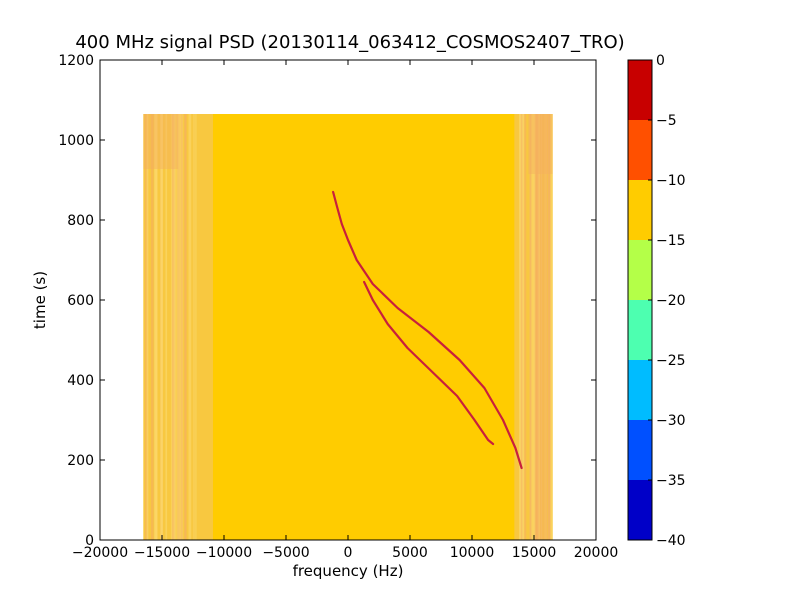 Image resolution: width=800 pixels, height=600 pixels. I want to click on colorbar-tick-label: −5, so click(666, 121).